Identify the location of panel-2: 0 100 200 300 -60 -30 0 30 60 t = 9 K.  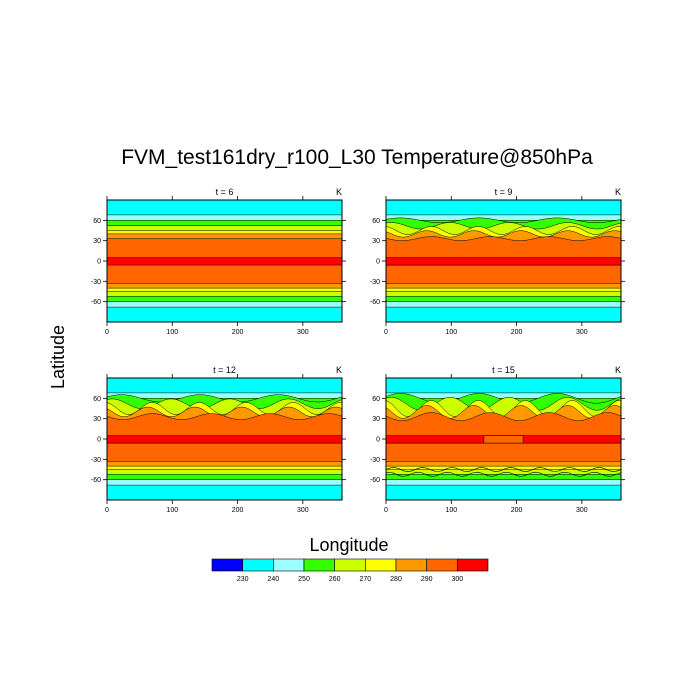
(497, 261).